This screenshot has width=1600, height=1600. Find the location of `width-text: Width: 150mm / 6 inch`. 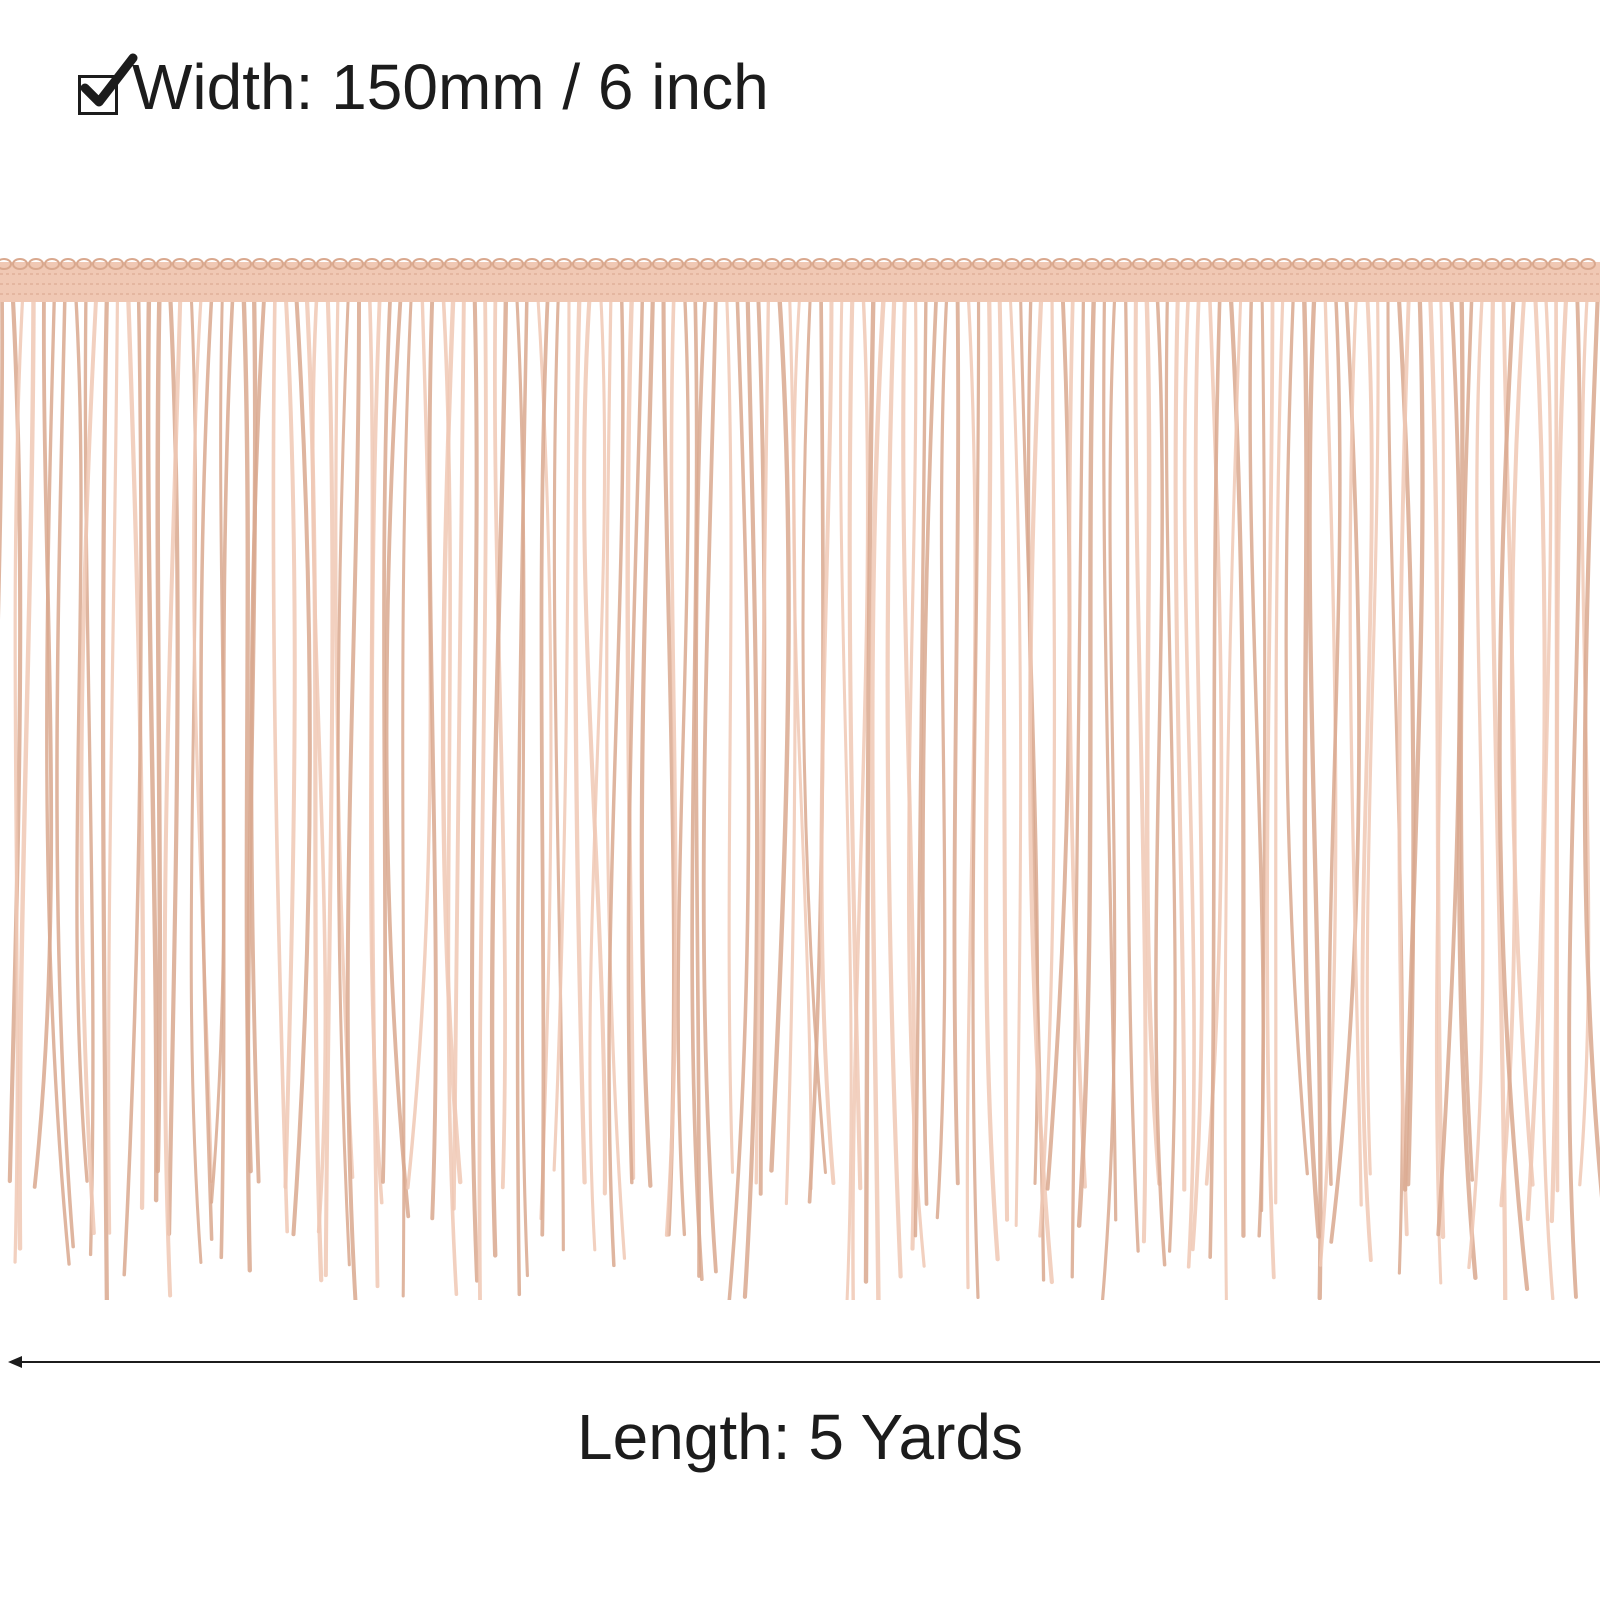

width-text: Width: 150mm / 6 inch is located at coordinates (450, 87).